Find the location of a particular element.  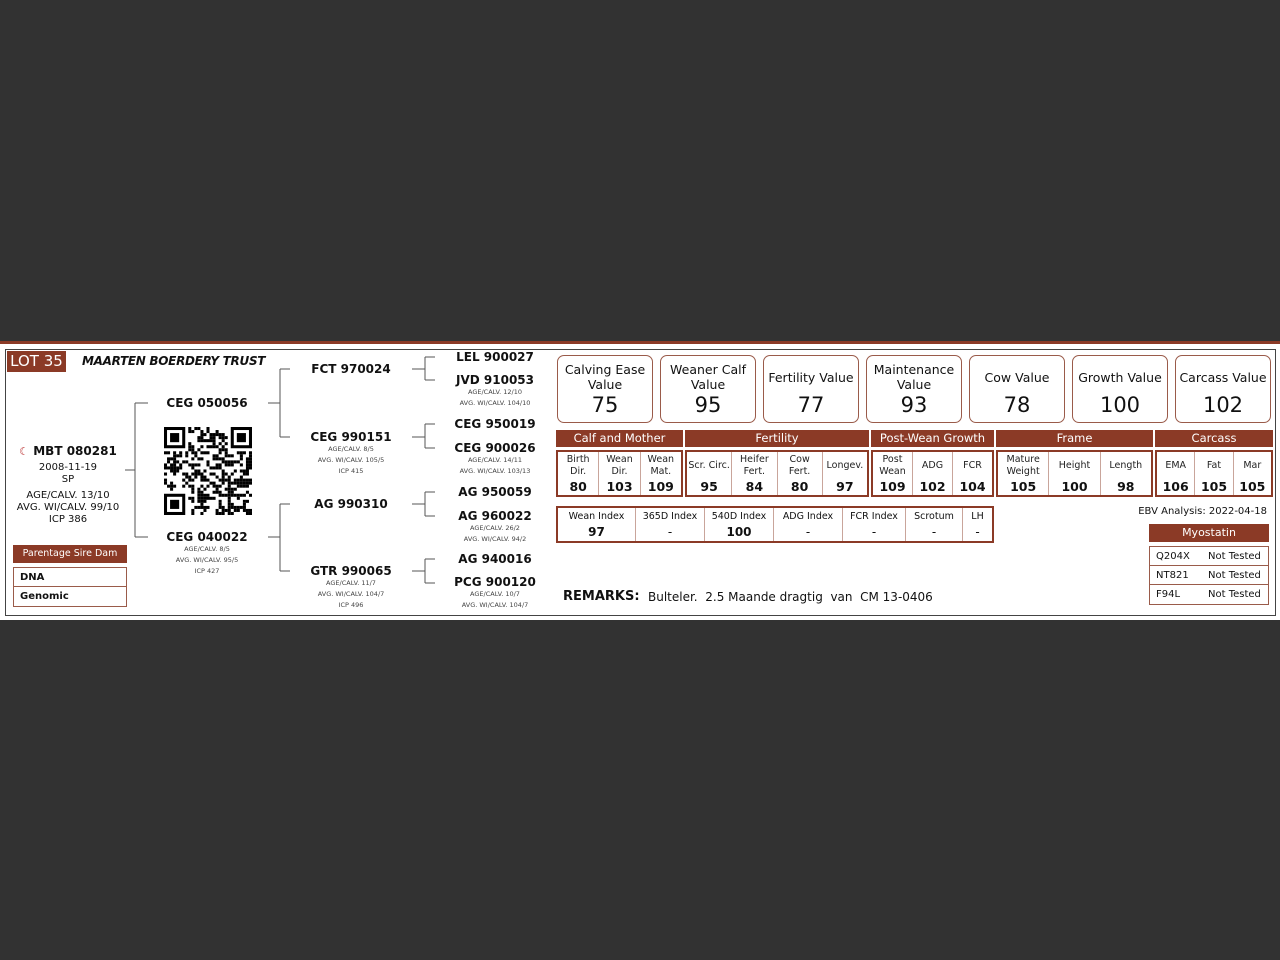

value-box: Carcass Value 102 is located at coordinates (1223, 389).